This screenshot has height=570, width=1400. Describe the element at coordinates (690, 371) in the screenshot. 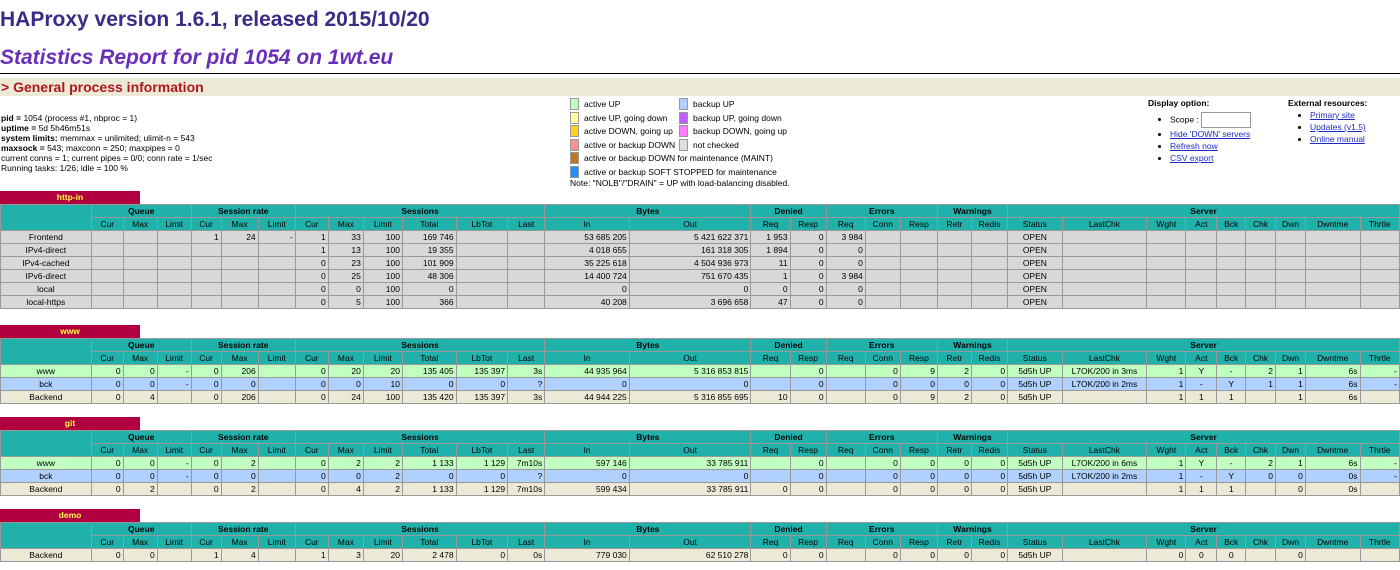

I see `table-cell: 5 316 853 815` at that location.